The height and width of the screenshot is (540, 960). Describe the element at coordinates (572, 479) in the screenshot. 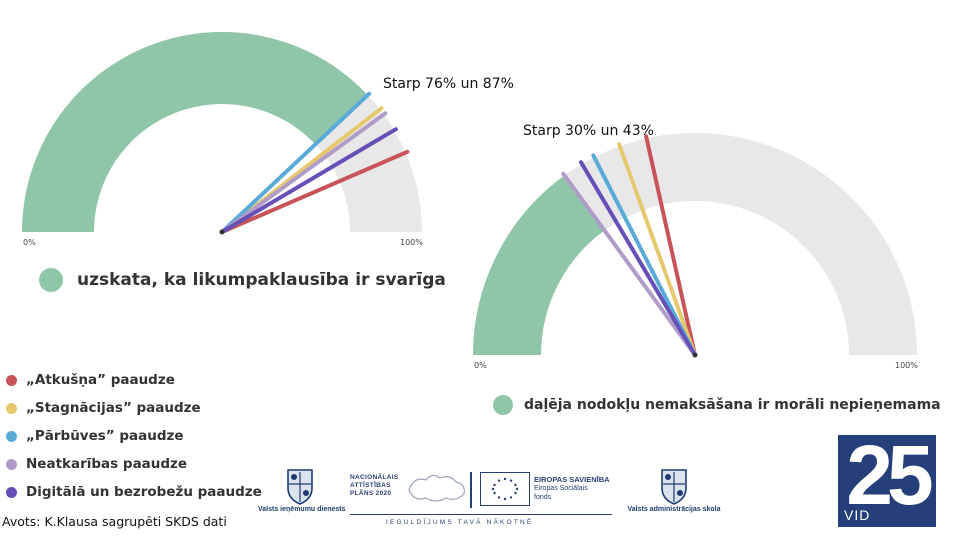

I see `eu-title: EIROPAS SAVIENĪBA` at that location.